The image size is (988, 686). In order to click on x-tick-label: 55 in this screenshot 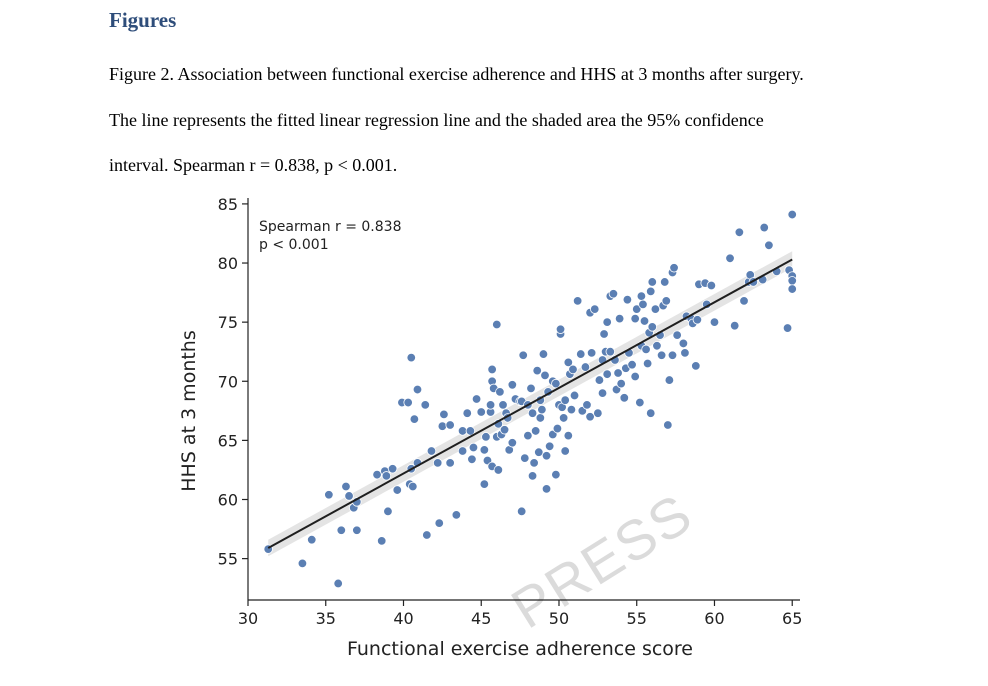, I will do `click(637, 618)`.